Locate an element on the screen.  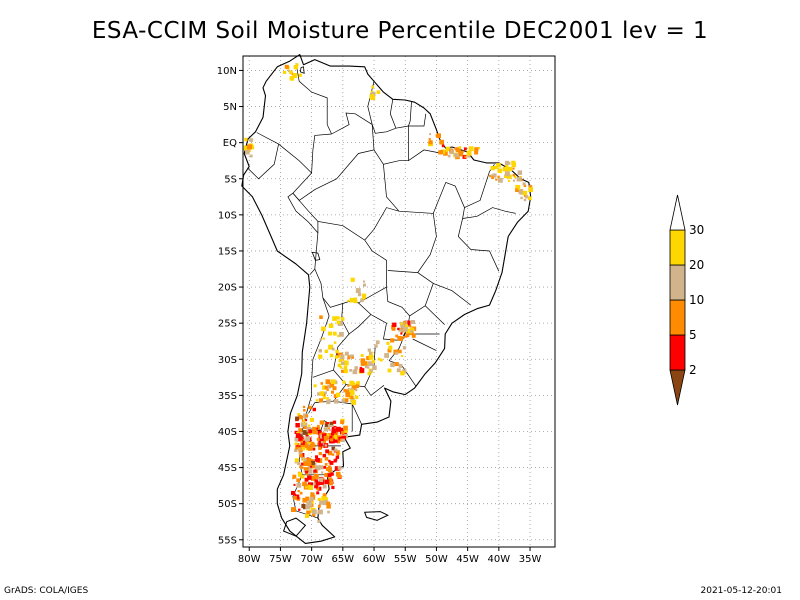
lon-tick-label: 45W is located at coordinates (467, 559).